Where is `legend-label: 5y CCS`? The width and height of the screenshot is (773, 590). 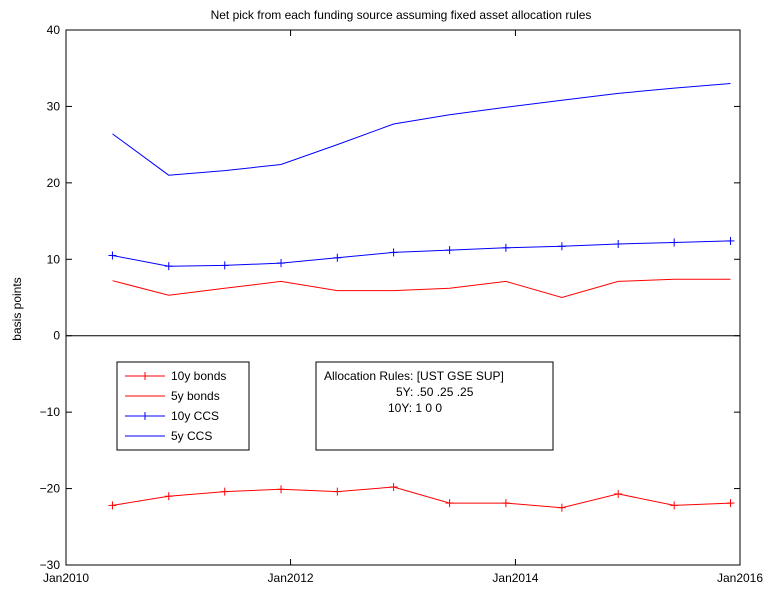
legend-label: 5y CCS is located at coordinates (191, 436).